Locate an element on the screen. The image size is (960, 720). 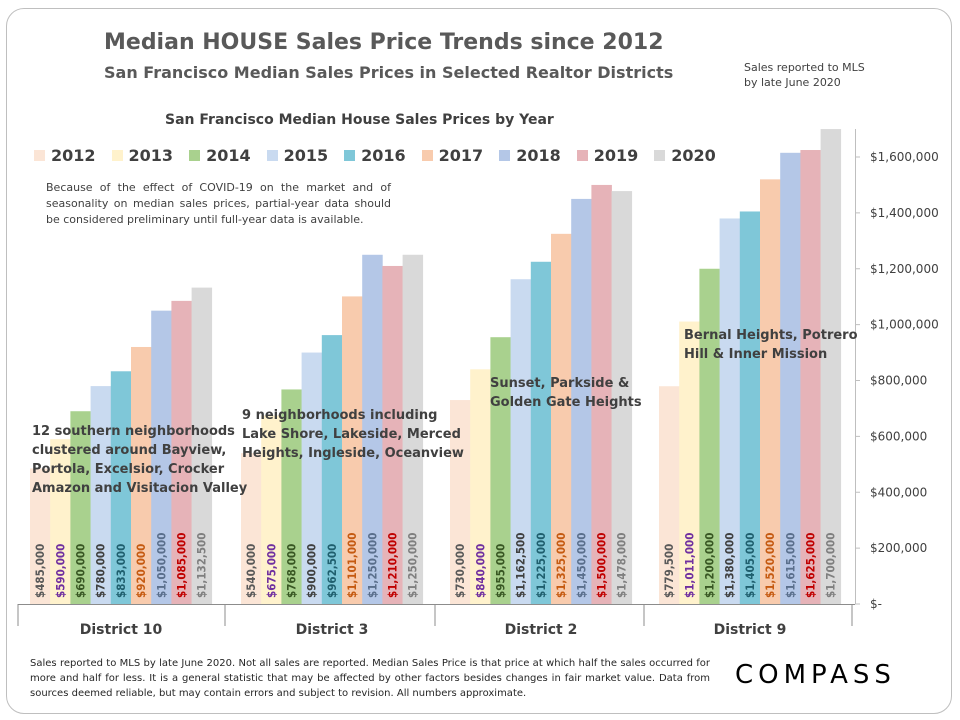
annotation-line: Lake Shore, Lakeside, Merced is located at coordinates (351, 434).